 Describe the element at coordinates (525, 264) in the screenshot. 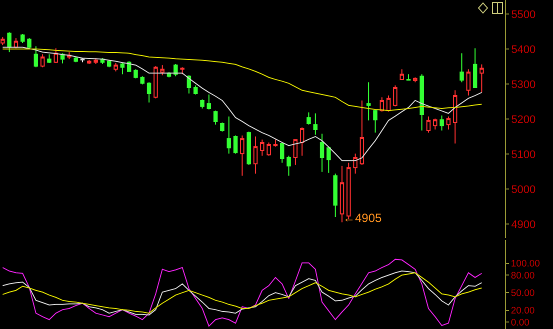

I see `y-tick-label: 100.00` at that location.